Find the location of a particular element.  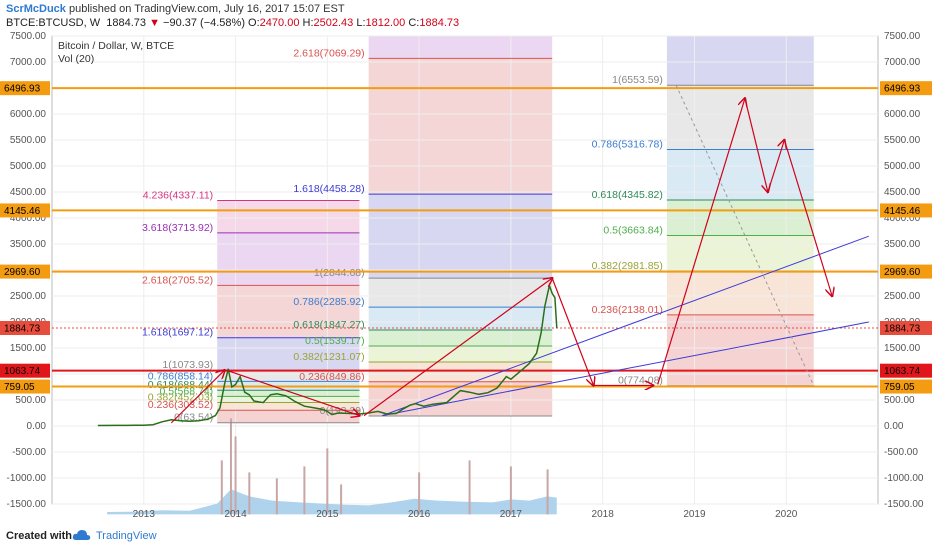

y-tick-label: -1500.00 is located at coordinates (904, 504).